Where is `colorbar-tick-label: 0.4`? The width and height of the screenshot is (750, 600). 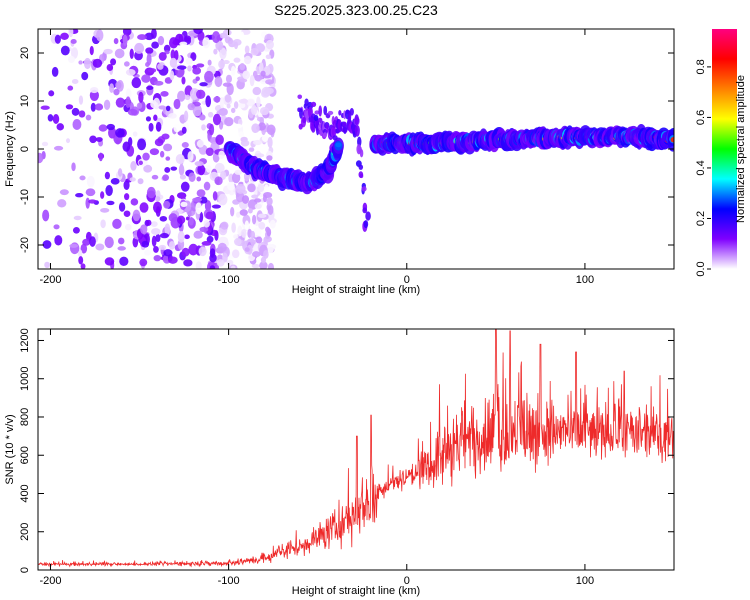
colorbar-tick-label: 0.4 is located at coordinates (701, 167).